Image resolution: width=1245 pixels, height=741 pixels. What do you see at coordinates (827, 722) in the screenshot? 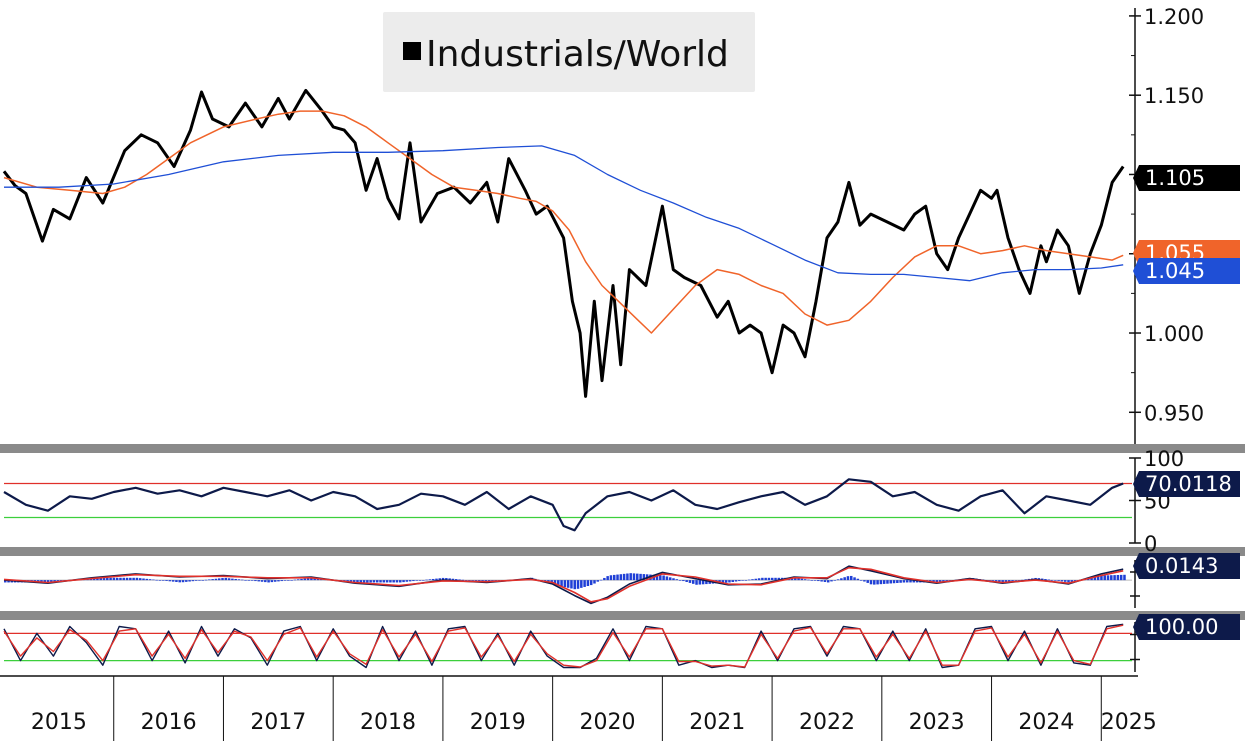
I see `x-tick-label: 2022` at bounding box center [827, 722].